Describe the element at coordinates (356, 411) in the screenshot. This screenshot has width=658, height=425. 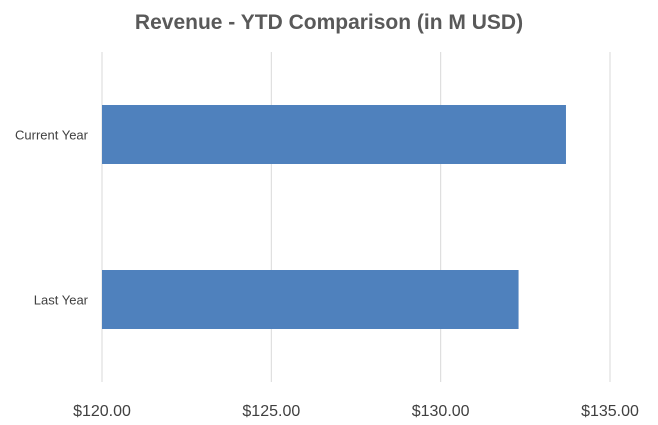
I see `x-axis-tick-labels: $120.00 $125.00 $130.00 $135.00` at that location.